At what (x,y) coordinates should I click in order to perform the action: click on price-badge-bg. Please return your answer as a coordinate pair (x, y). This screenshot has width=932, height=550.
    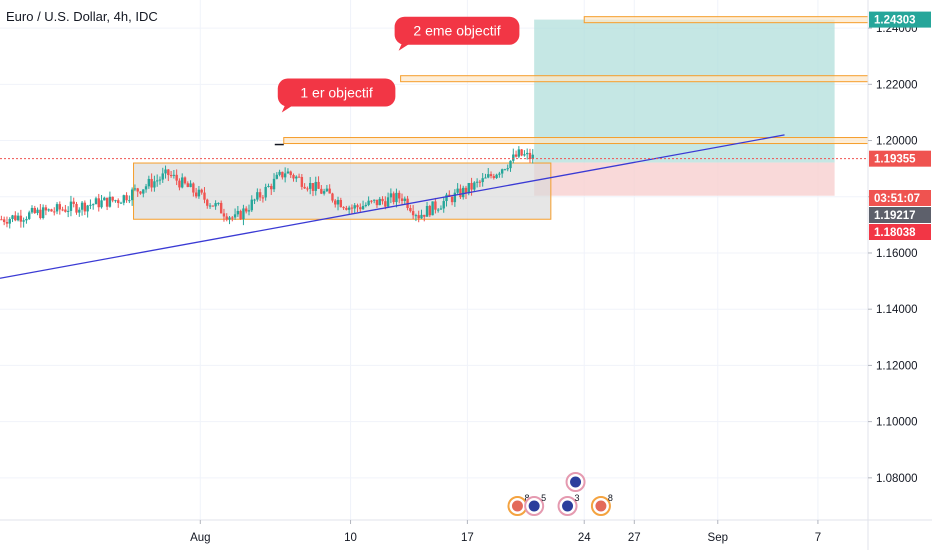
    Looking at the image, I should click on (900, 232).